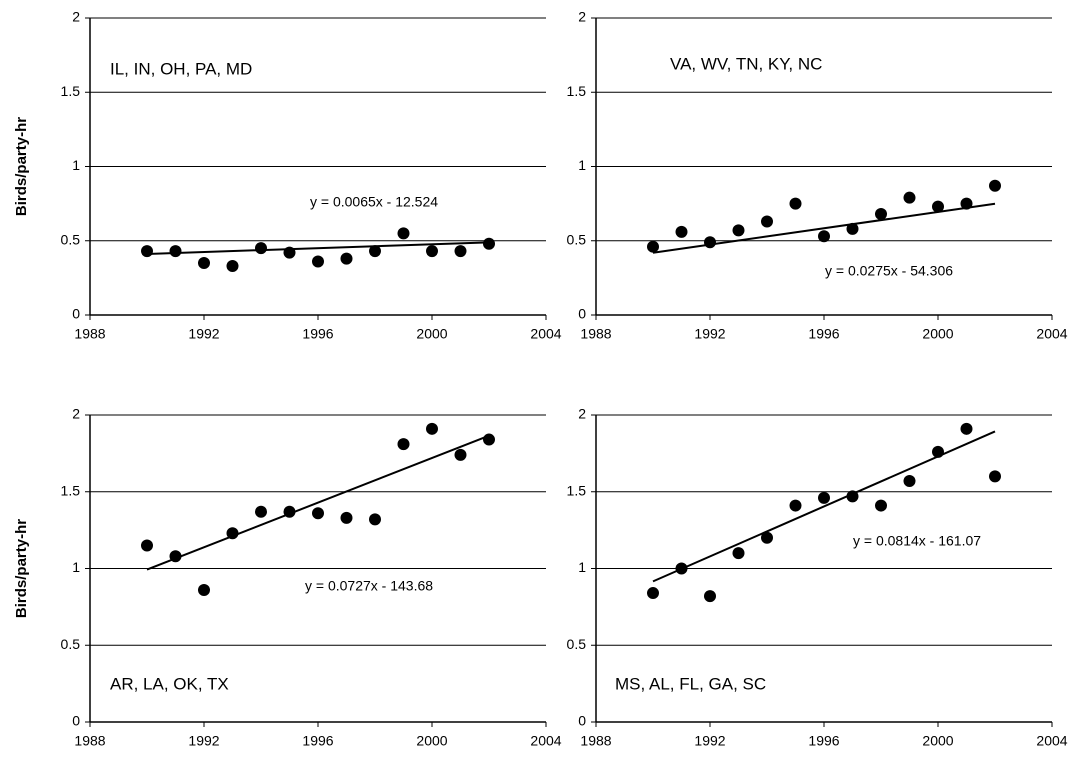 The height and width of the screenshot is (759, 1073). Describe the element at coordinates (181, 68) in the screenshot. I see `panel-title: IL, IN, OH, PA, MD` at that location.